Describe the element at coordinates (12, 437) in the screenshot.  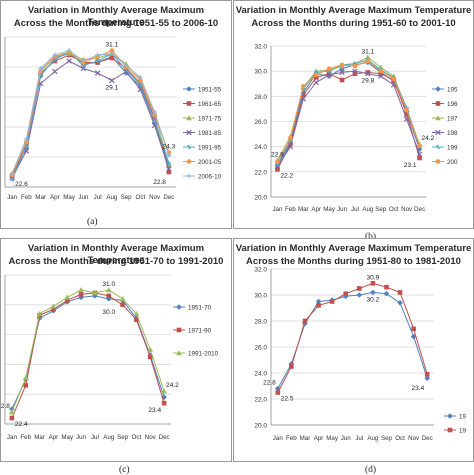
I see `x-tick-label: Jan` at that location.